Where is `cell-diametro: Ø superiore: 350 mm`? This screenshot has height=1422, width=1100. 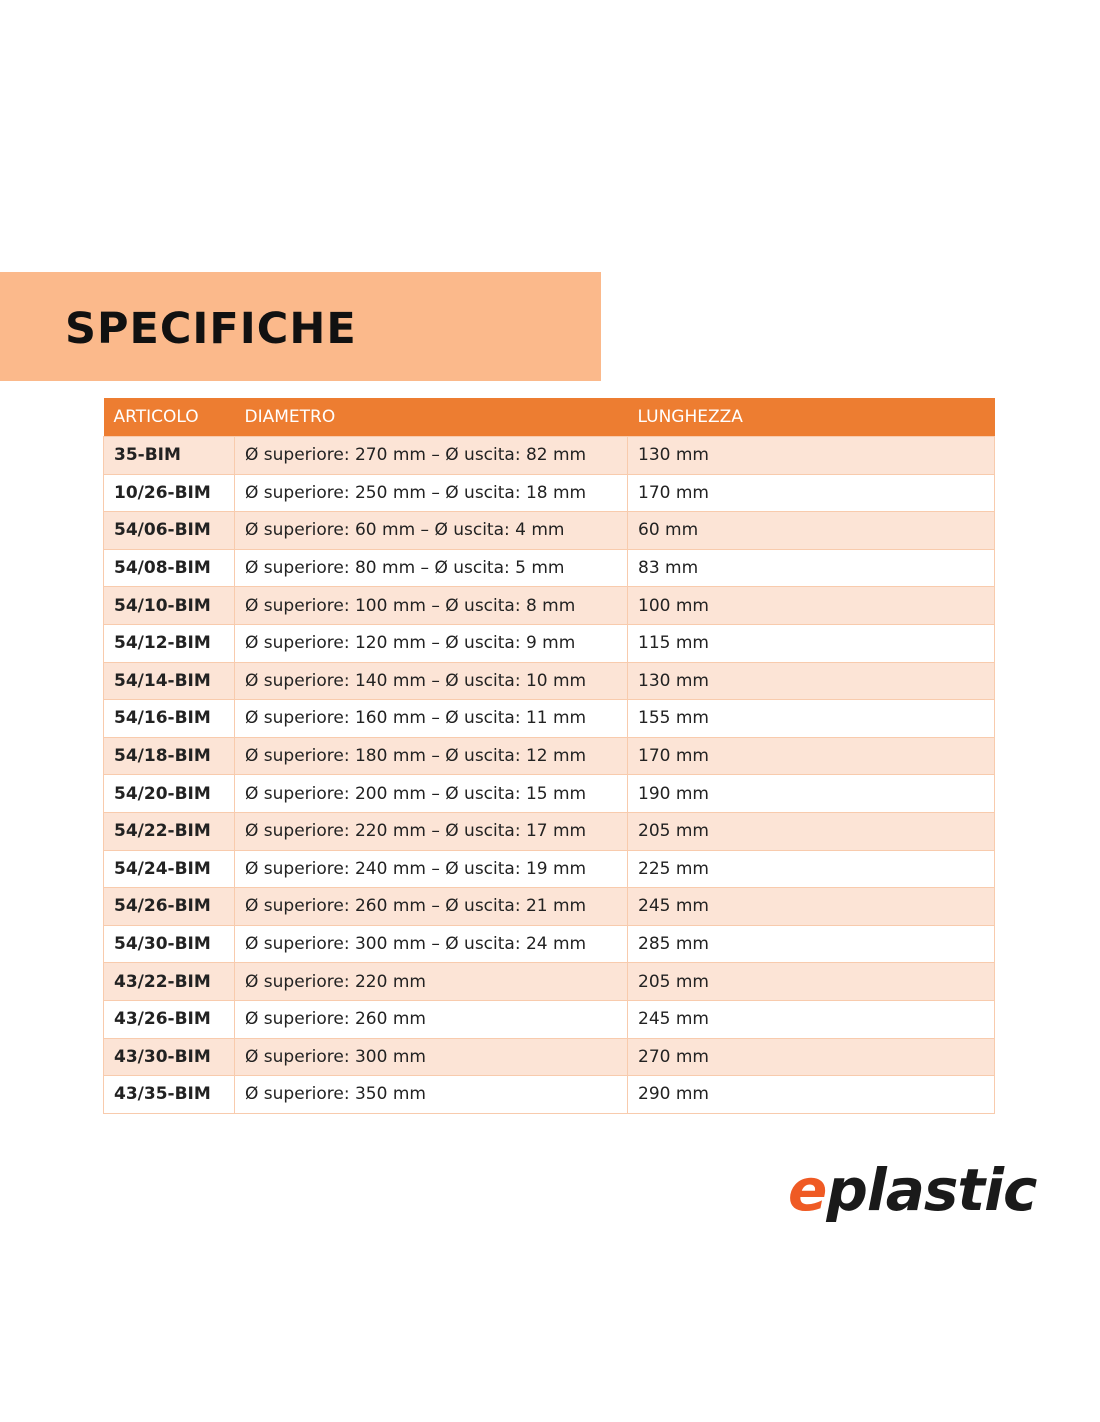 cell-diametro: Ø superiore: 350 mm is located at coordinates (431, 1094).